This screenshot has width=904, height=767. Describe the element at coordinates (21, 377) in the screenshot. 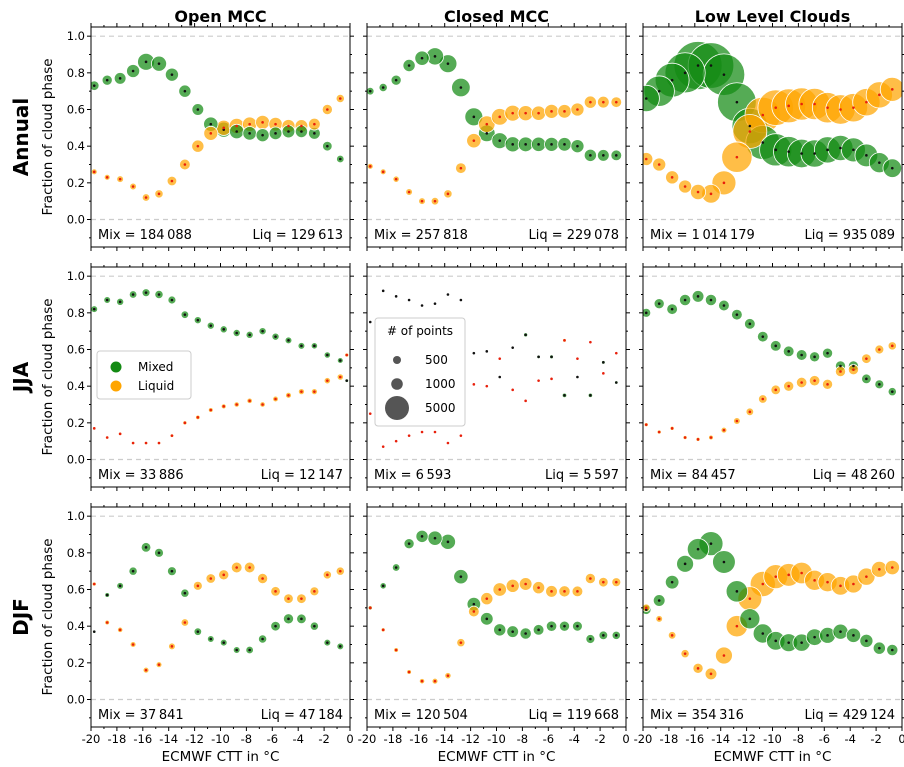

I see `row-title-jja: JJA` at that location.